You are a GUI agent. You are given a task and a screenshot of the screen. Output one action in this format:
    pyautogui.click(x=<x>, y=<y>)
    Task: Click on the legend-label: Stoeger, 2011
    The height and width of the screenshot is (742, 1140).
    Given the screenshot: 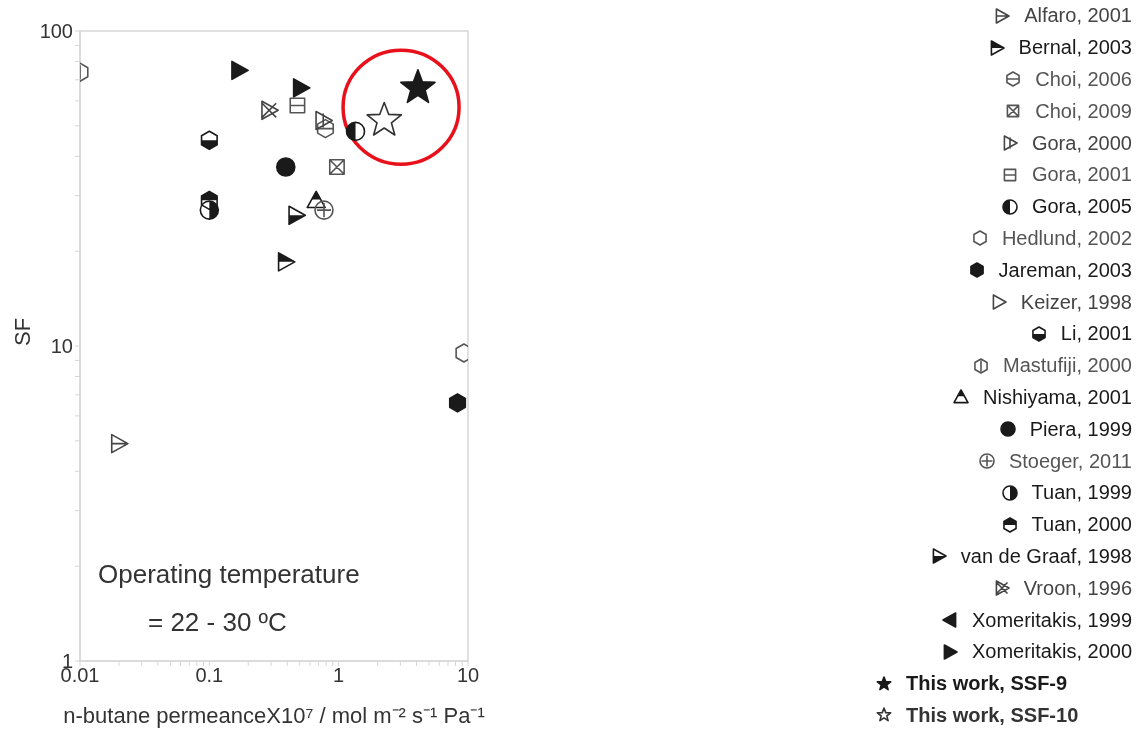 What is the action you would take?
    pyautogui.click(x=1070, y=461)
    